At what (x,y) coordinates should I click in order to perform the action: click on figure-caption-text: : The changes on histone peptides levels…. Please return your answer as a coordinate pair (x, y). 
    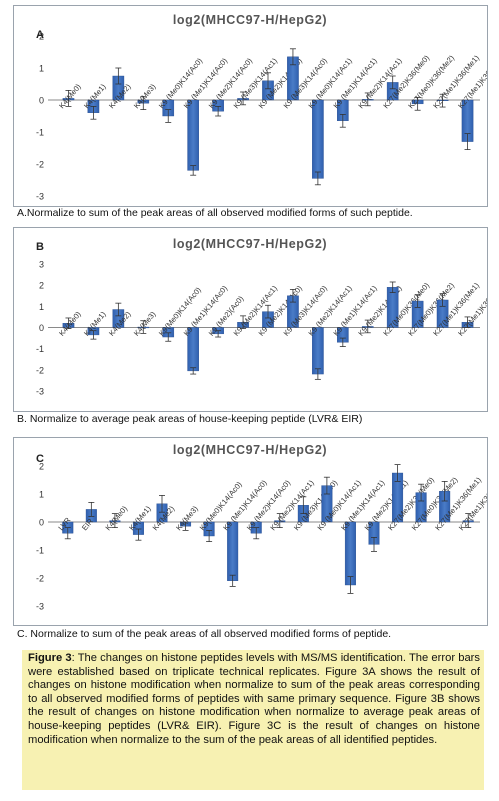
    Looking at the image, I should click on (254, 699).